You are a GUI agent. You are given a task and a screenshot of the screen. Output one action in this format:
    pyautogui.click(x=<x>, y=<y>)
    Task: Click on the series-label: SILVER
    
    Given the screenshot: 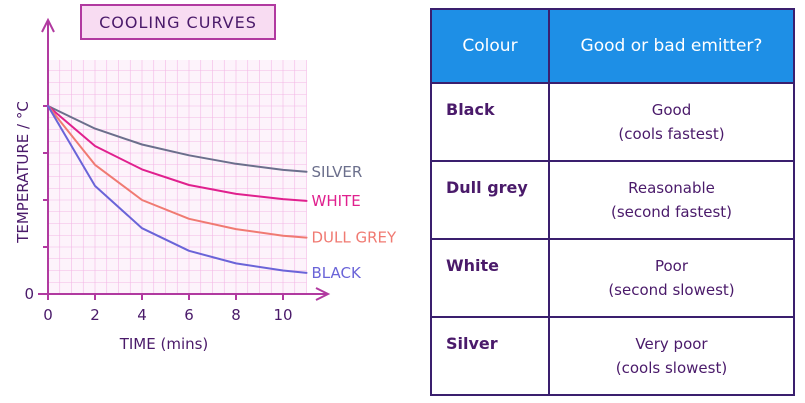 What is the action you would take?
    pyautogui.click(x=337, y=172)
    